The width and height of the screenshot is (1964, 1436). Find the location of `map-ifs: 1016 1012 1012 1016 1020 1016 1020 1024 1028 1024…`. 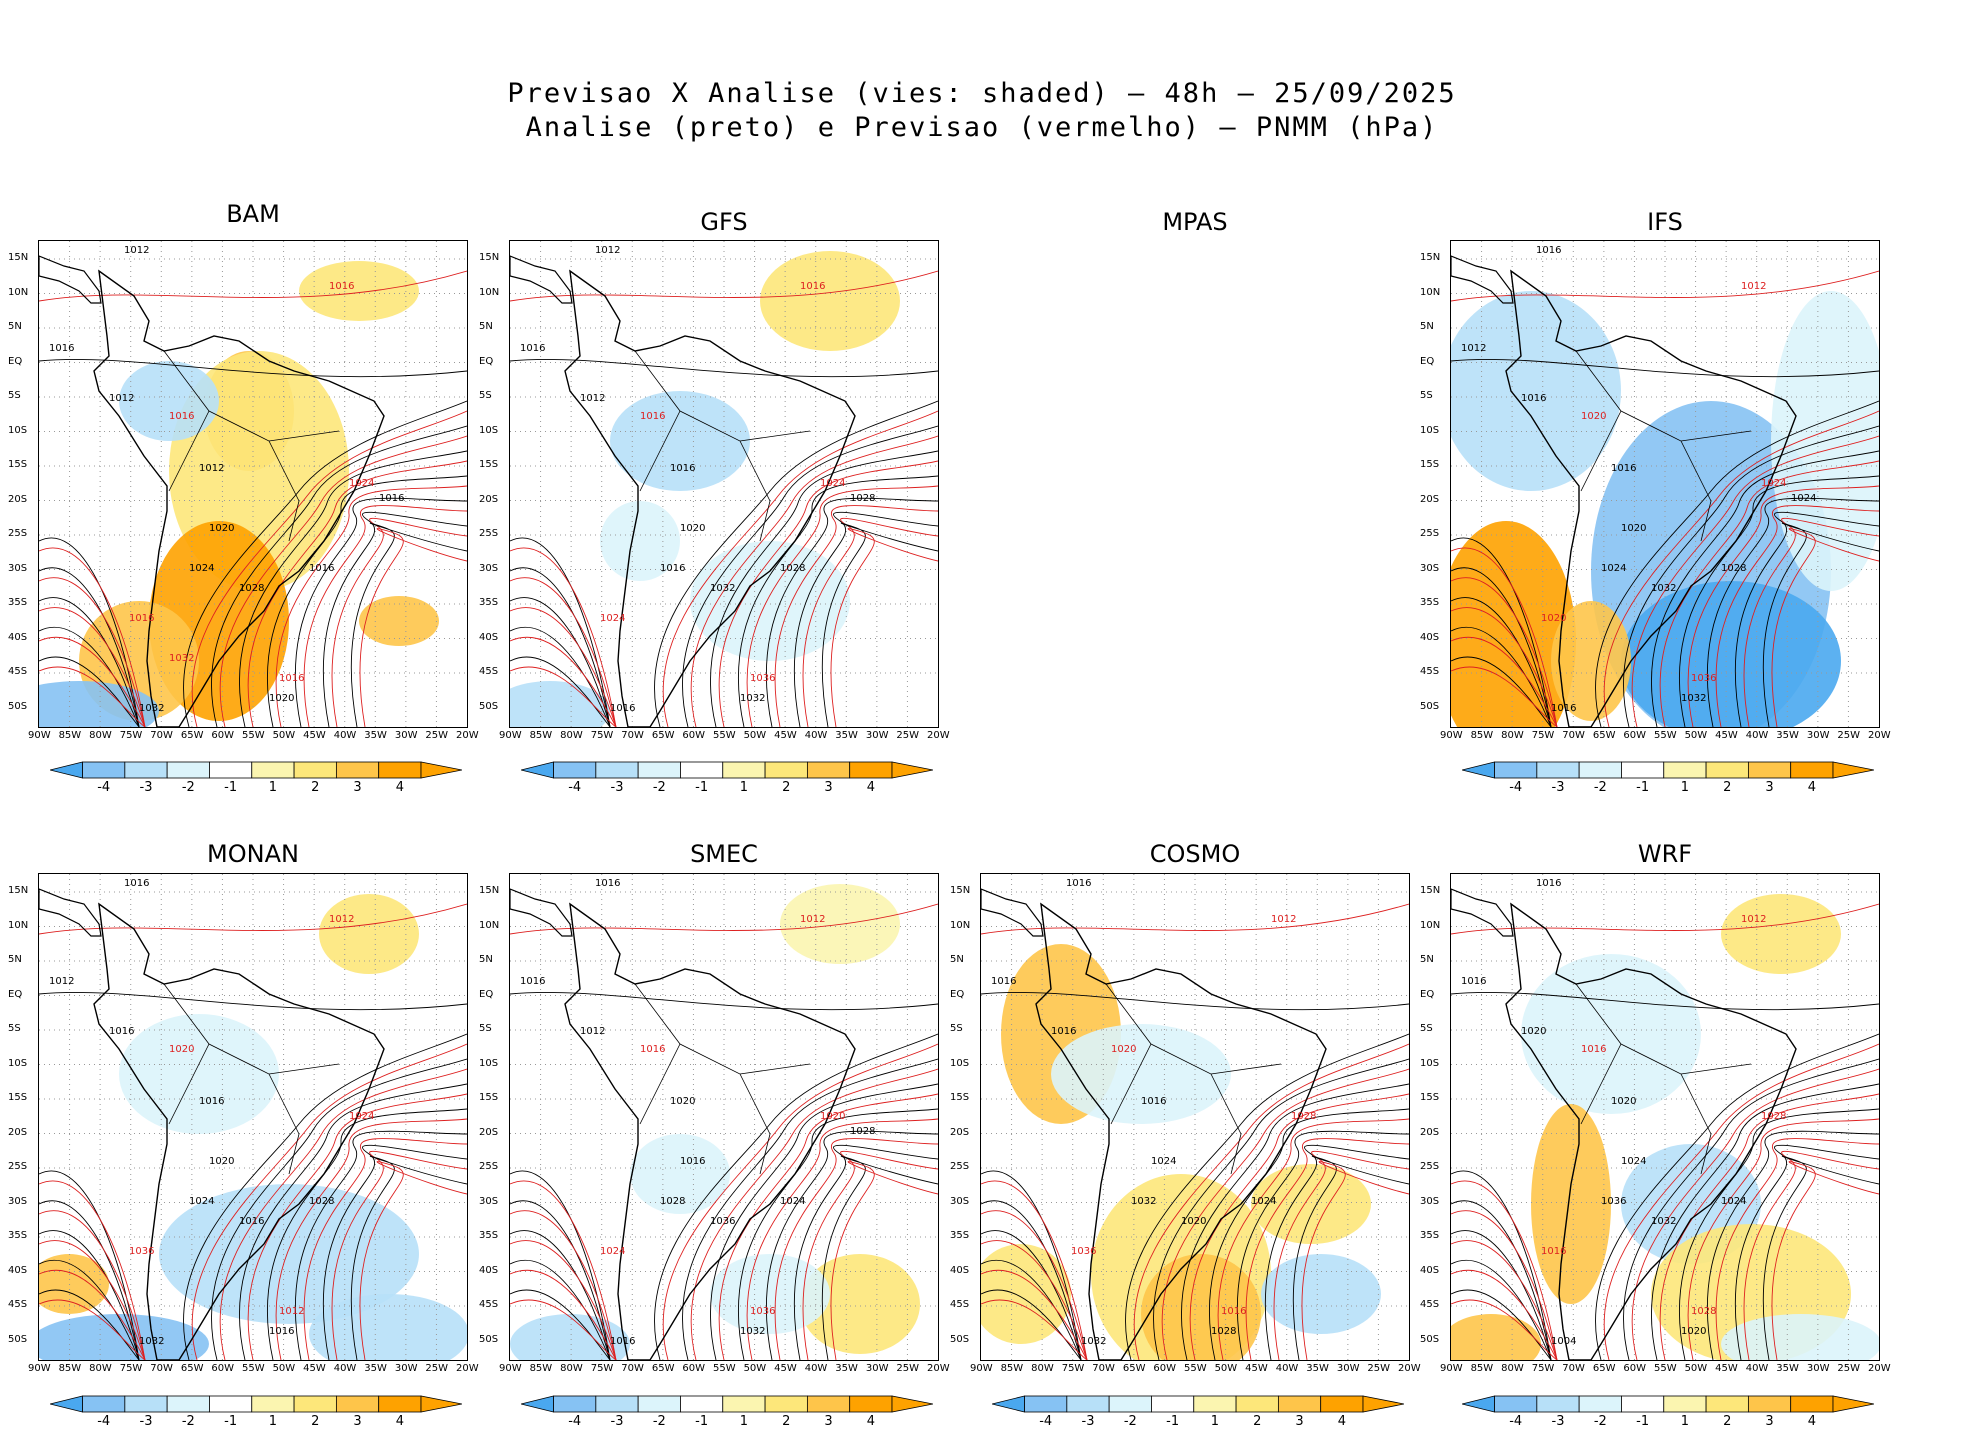

map-ifs: 1016 1012 1012 1016 1020 1016 1020 1024 1028 1024… is located at coordinates (1665, 484).